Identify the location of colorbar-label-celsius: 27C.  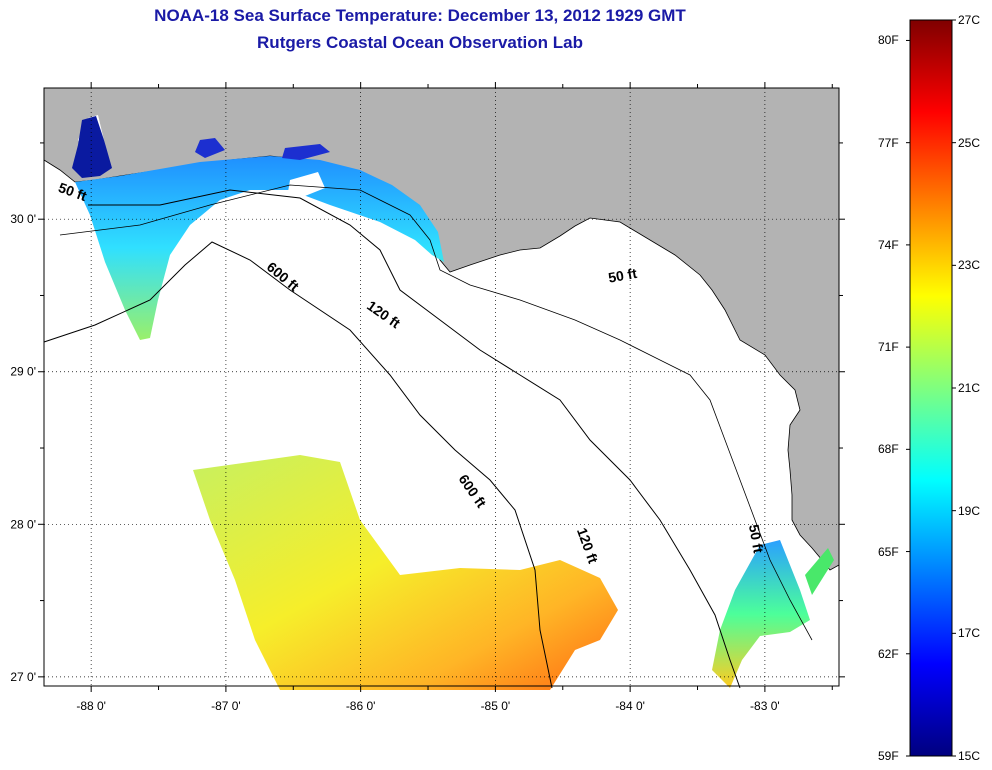
(969, 20).